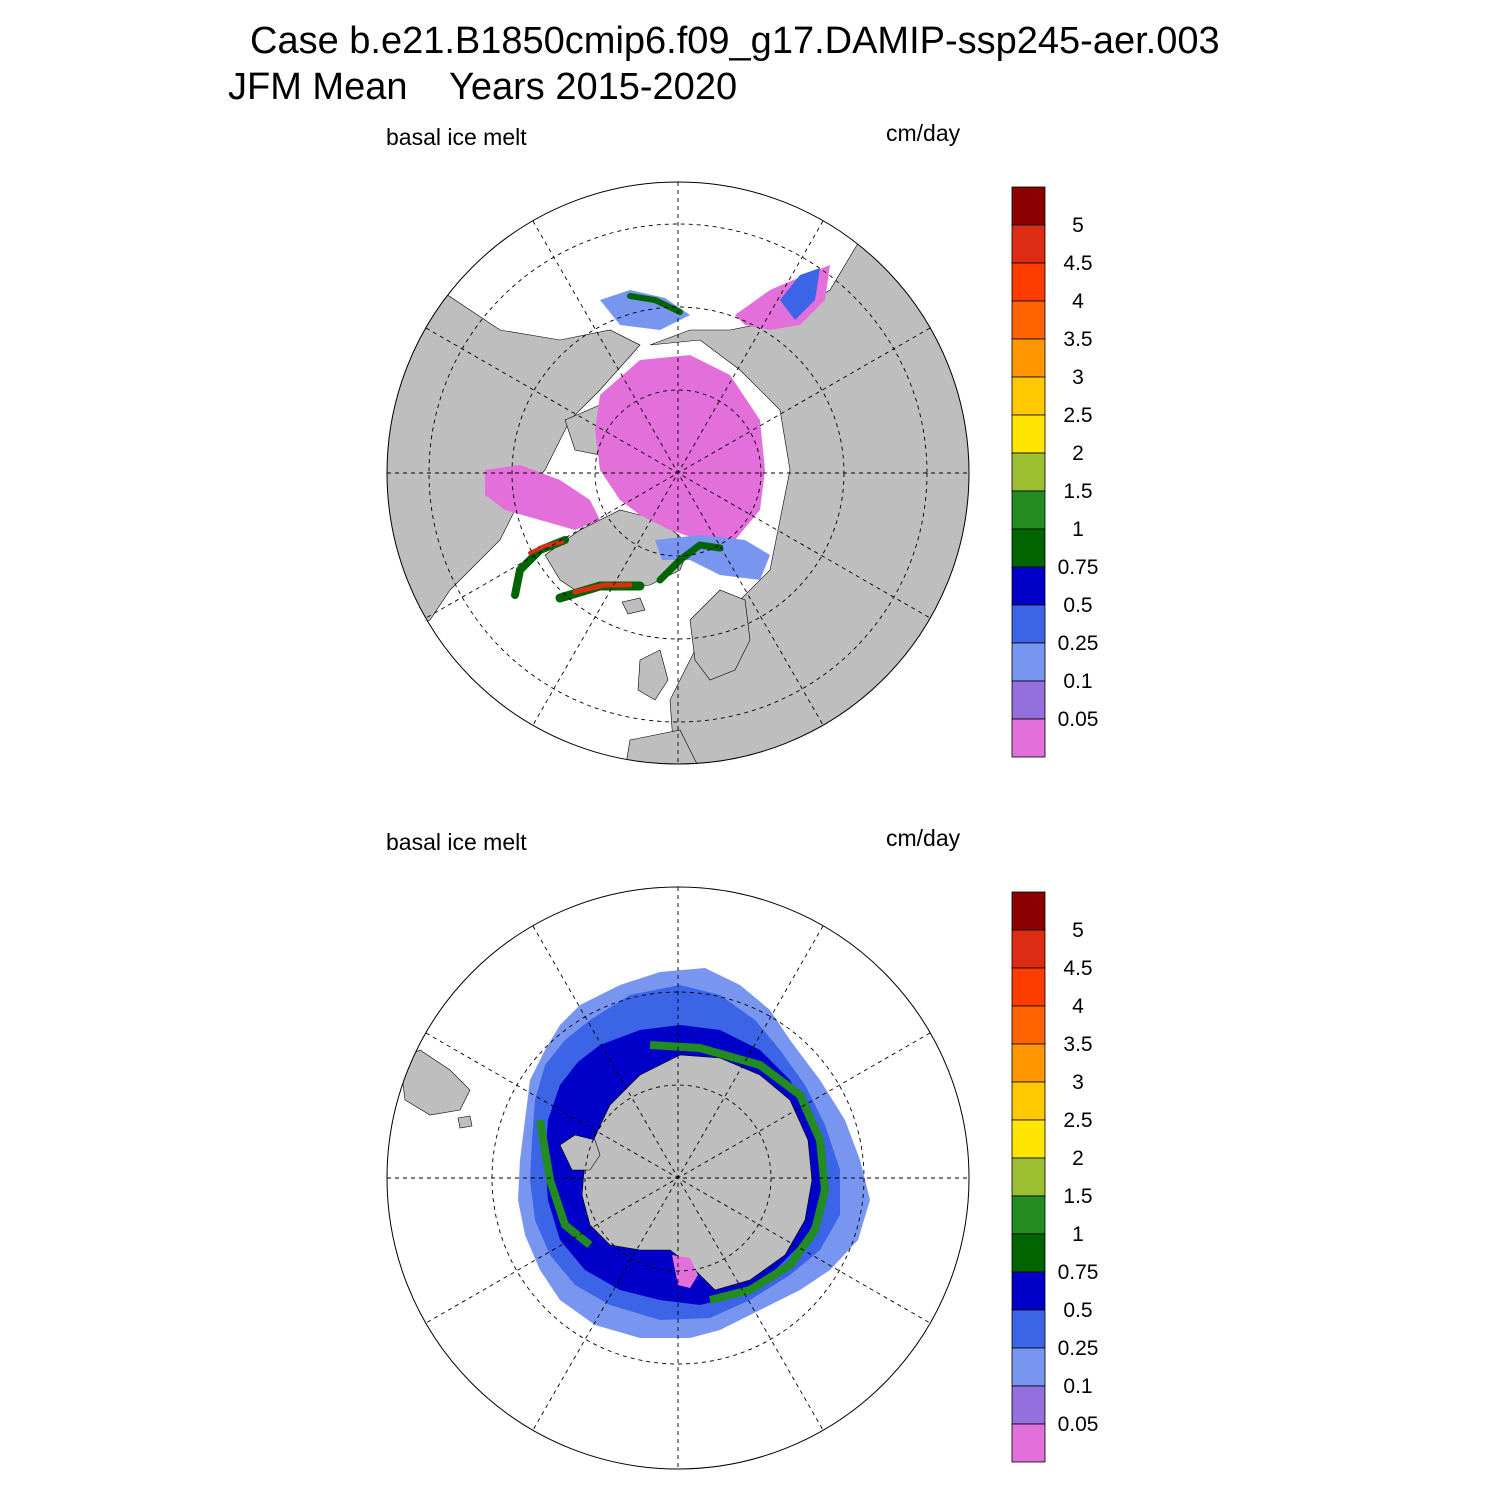 This screenshot has width=1500, height=1500. What do you see at coordinates (456, 842) in the screenshot?
I see `south-field-label: basal ice melt` at bounding box center [456, 842].